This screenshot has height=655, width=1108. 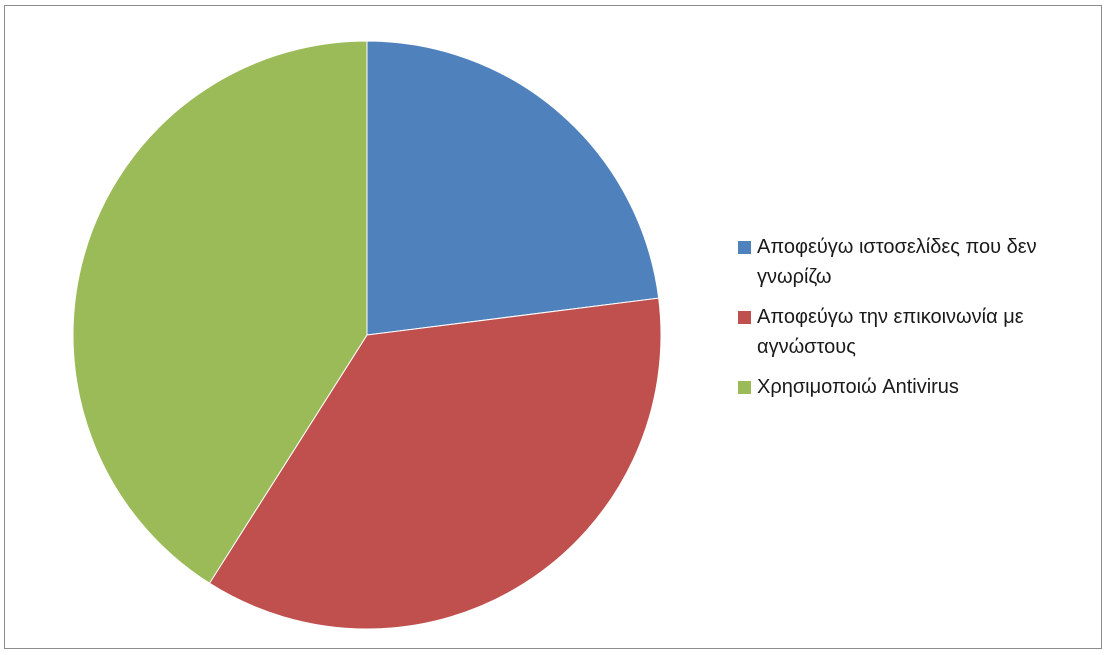 What do you see at coordinates (744, 317) in the screenshot?
I see `legend-swatch-red` at bounding box center [744, 317].